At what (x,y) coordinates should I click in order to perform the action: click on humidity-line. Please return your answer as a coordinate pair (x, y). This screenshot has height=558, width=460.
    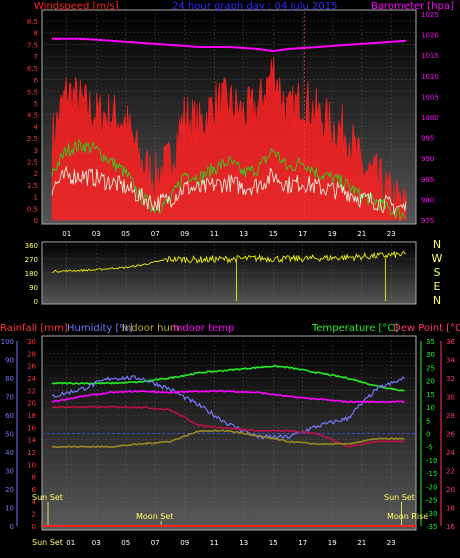
    Looking at the image, I should click on (228, 407).